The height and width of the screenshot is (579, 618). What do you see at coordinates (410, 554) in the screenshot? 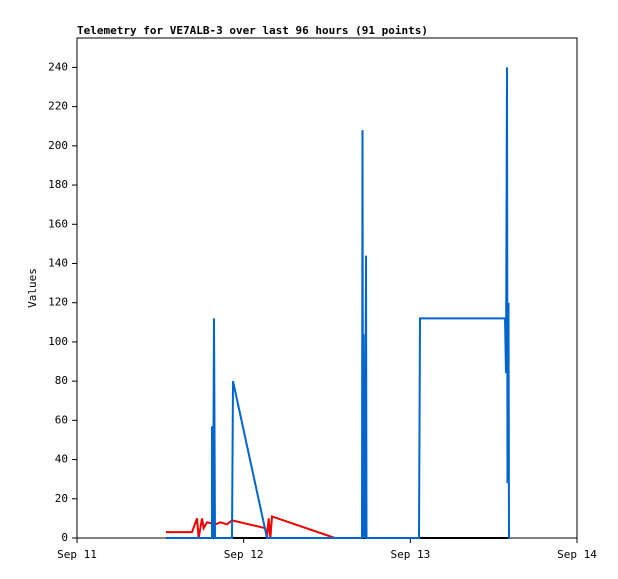
I see `x-tick-label: Sep 13` at bounding box center [410, 554].